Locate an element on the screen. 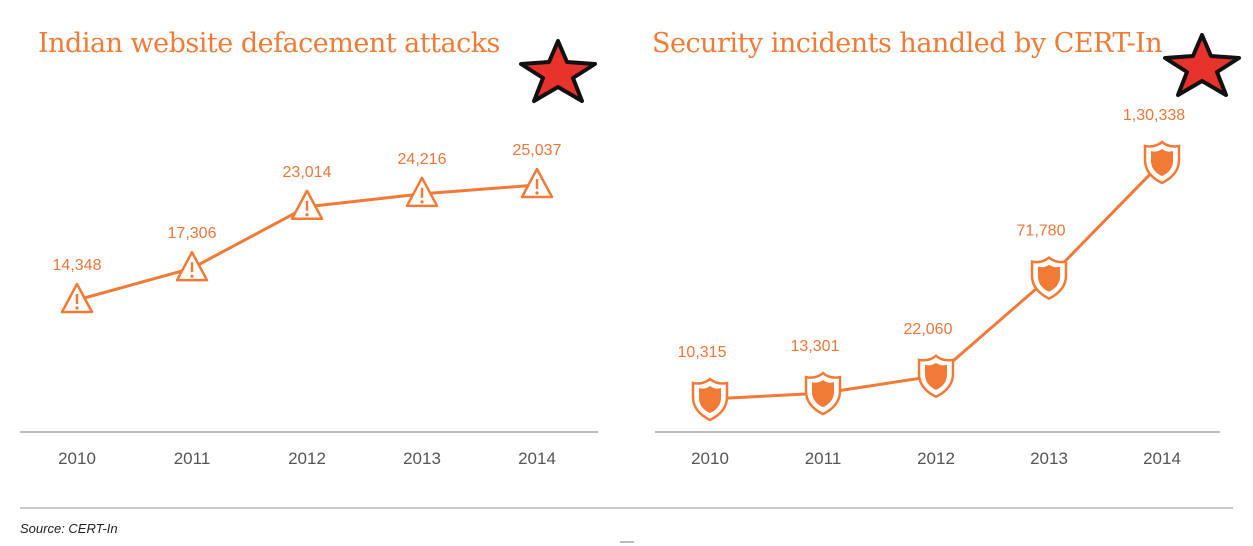 This screenshot has height=546, width=1253. scroll-indicator is located at coordinates (627, 542).